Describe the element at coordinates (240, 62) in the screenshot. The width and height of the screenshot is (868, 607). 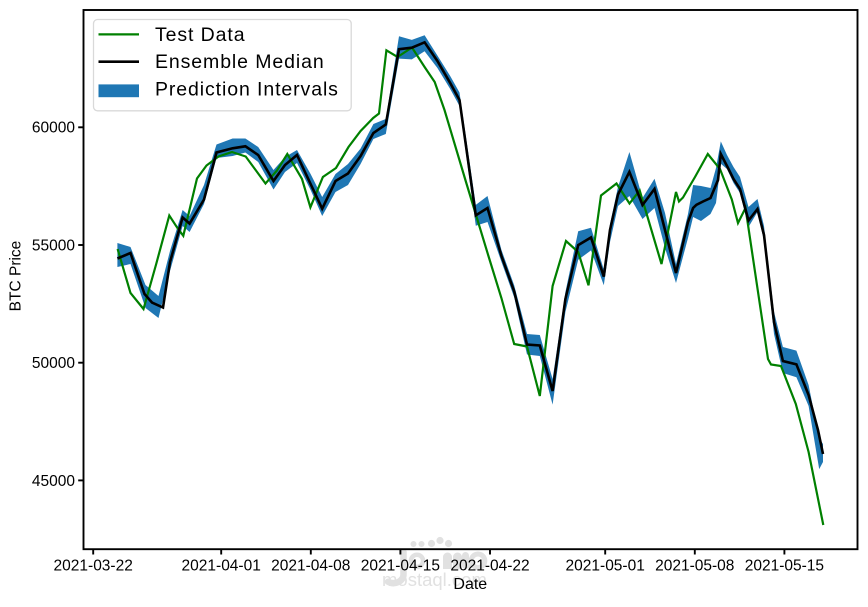
I see `svg-text: Ensemble Median` at that location.